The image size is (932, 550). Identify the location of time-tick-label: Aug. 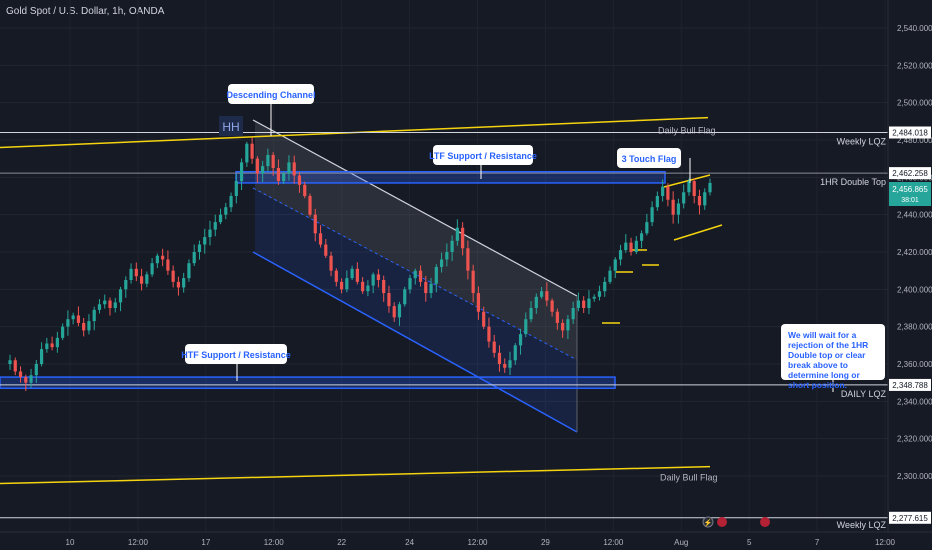
(681, 542).